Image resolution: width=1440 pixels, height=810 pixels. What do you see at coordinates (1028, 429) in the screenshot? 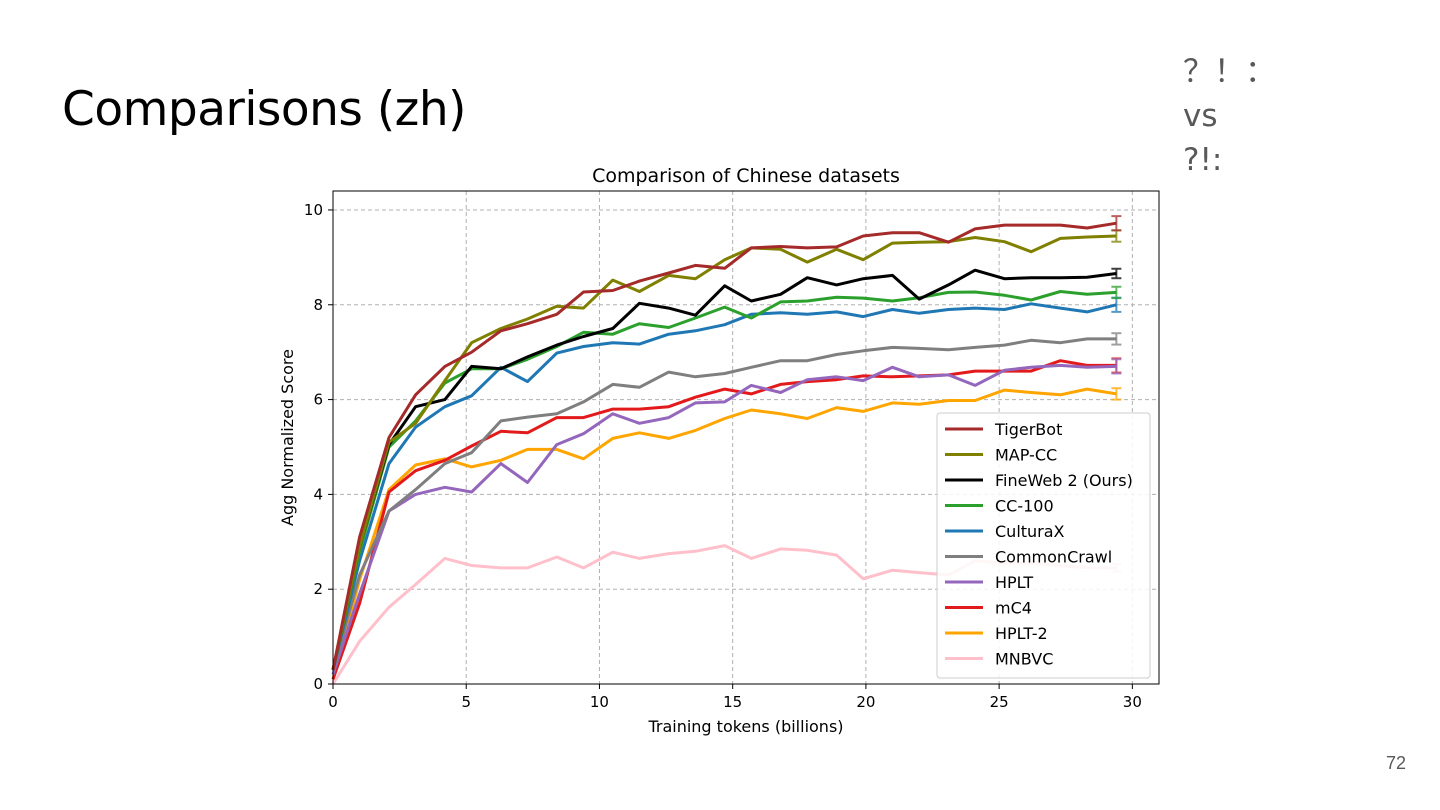
I see `legend-label: TigerBot` at bounding box center [1028, 429].